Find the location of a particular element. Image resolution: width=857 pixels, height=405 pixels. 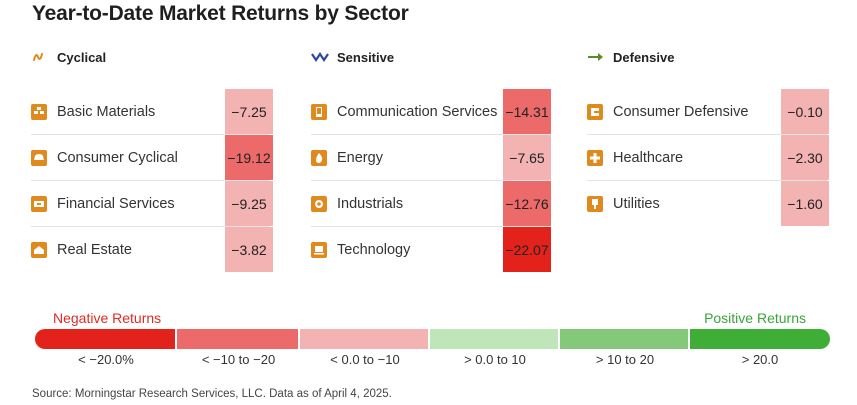

return-value-cell: −22.07 is located at coordinates (527, 249).